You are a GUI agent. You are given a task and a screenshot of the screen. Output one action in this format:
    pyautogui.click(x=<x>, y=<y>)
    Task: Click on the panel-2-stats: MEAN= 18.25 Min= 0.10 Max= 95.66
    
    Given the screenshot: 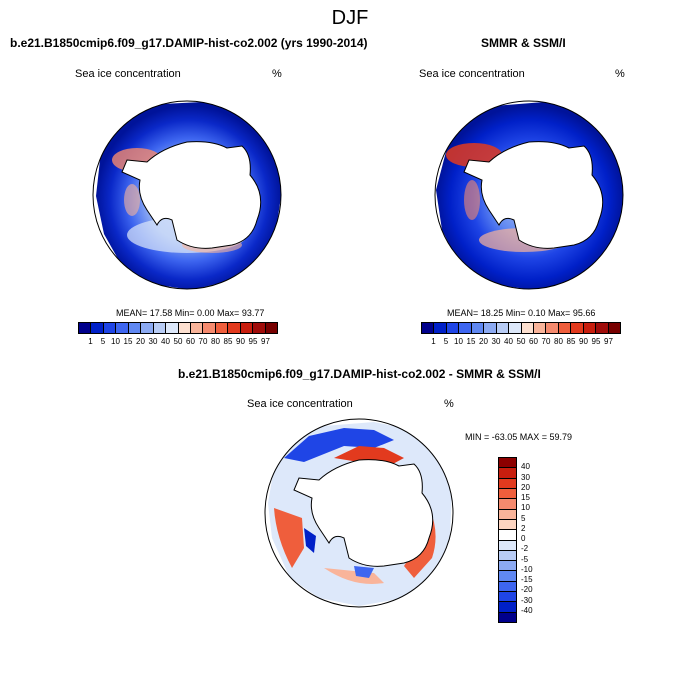 What is the action you would take?
    pyautogui.click(x=521, y=313)
    